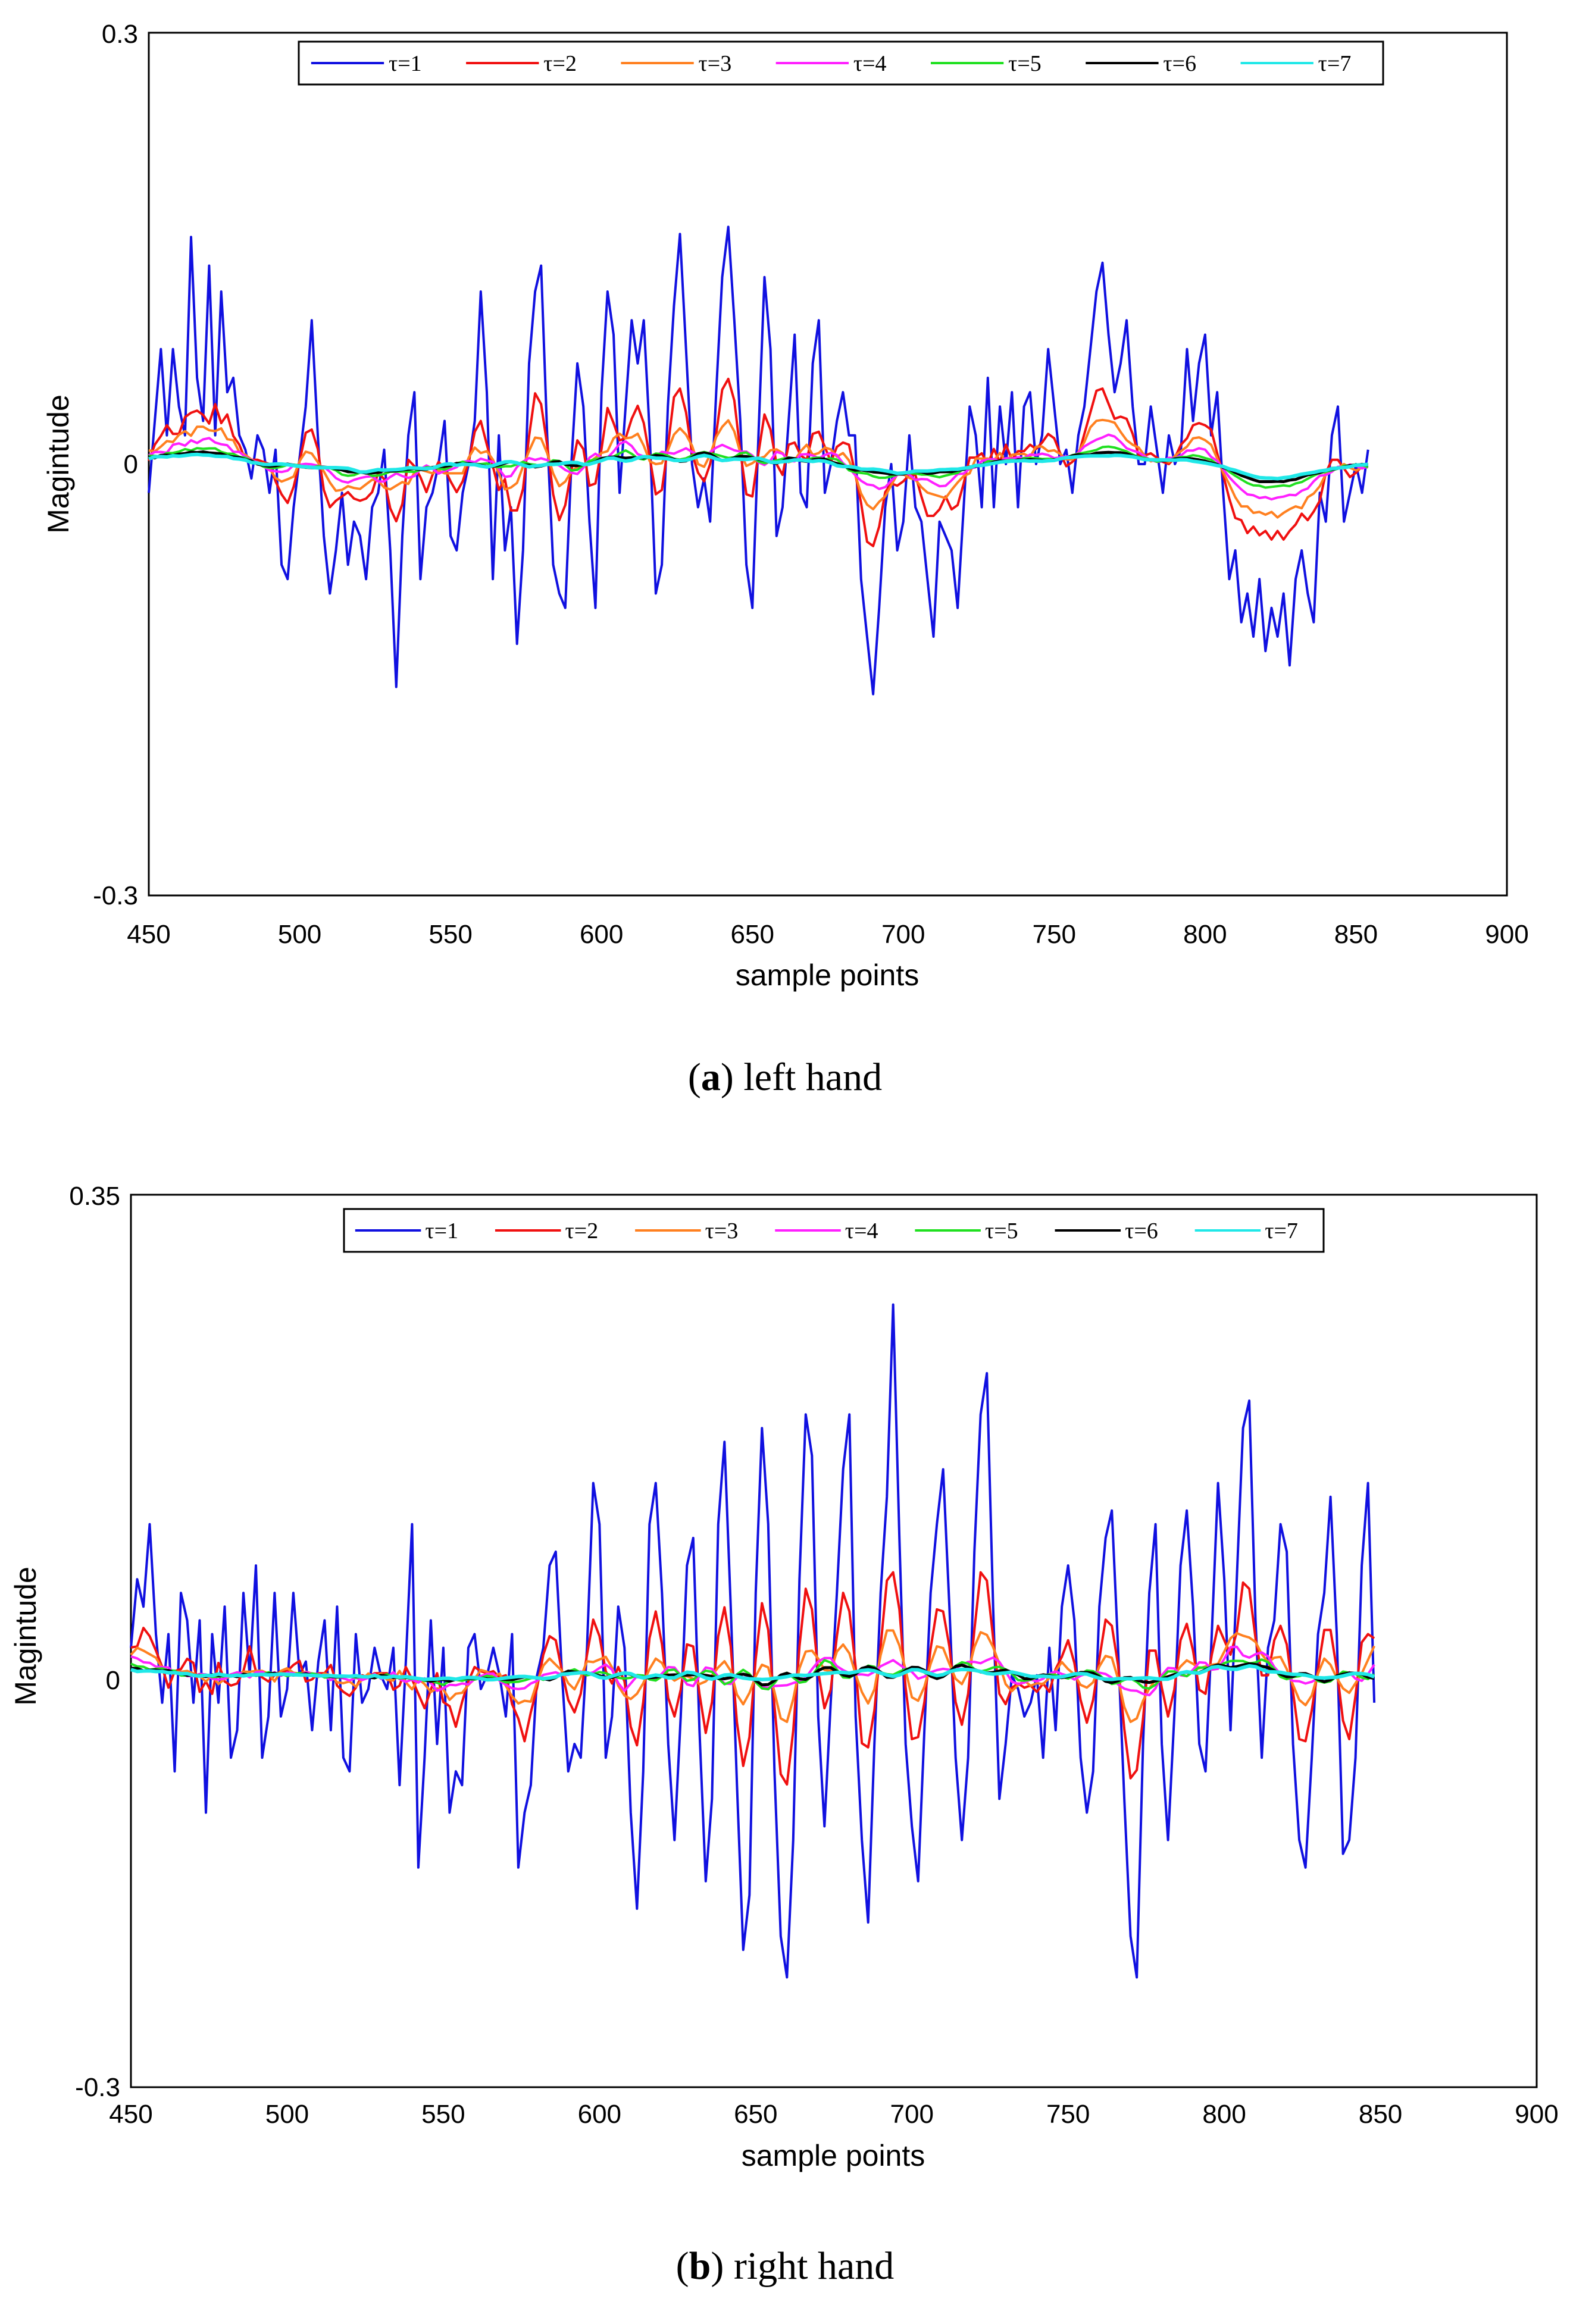  I want to click on caption-b: (b) right hand, so click(785, 2266).